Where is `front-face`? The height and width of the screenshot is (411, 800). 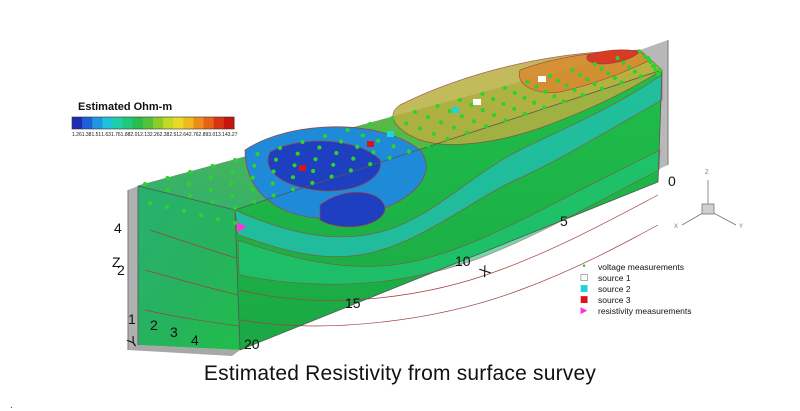 front-face is located at coordinates (189, 268).